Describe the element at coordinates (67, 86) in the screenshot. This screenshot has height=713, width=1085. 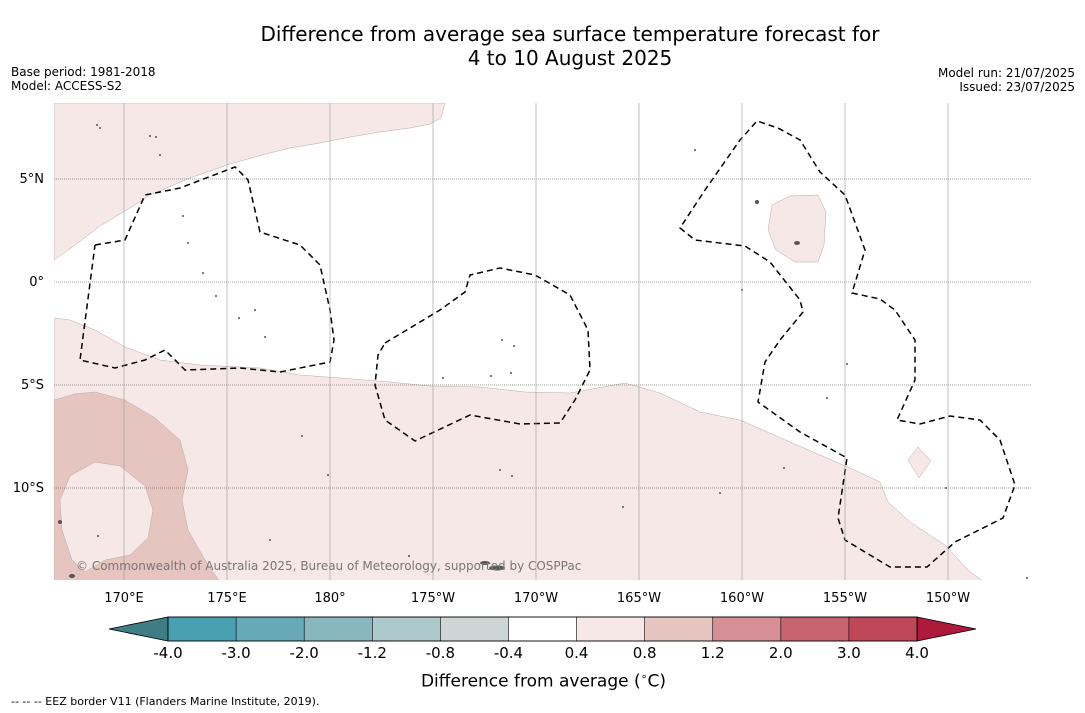
I see `model-text: Model: ACCESS-S2` at that location.